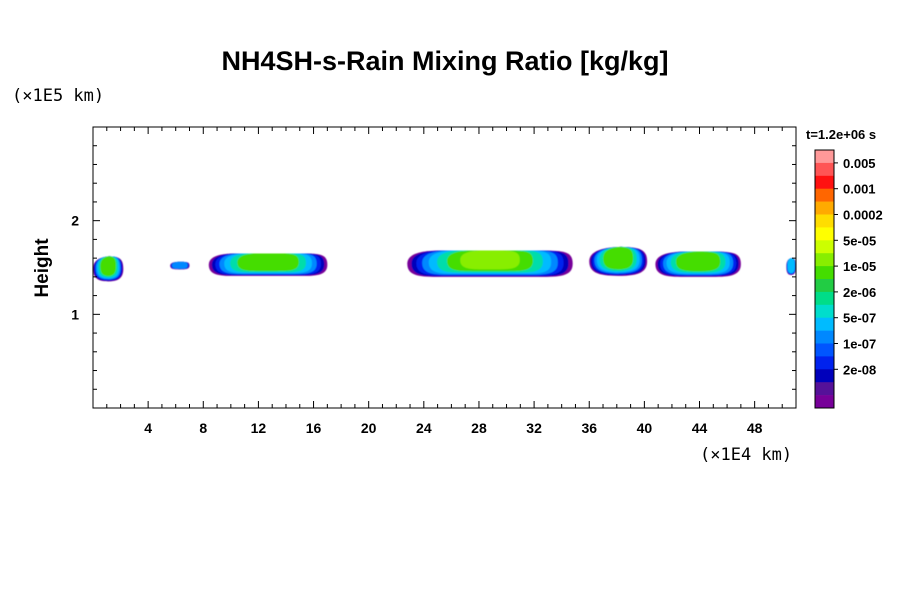 This screenshot has height=600, width=900. Describe the element at coordinates (58, 96) in the screenshot. I see `y-unit-label: (×1E5 km)` at that location.